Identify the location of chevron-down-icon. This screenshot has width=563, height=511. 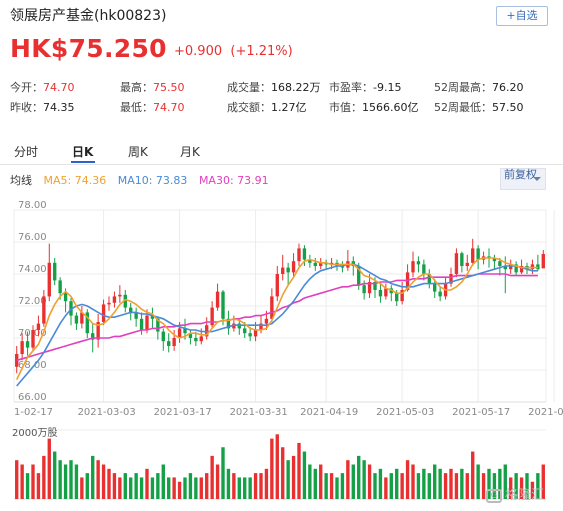
(537, 179).